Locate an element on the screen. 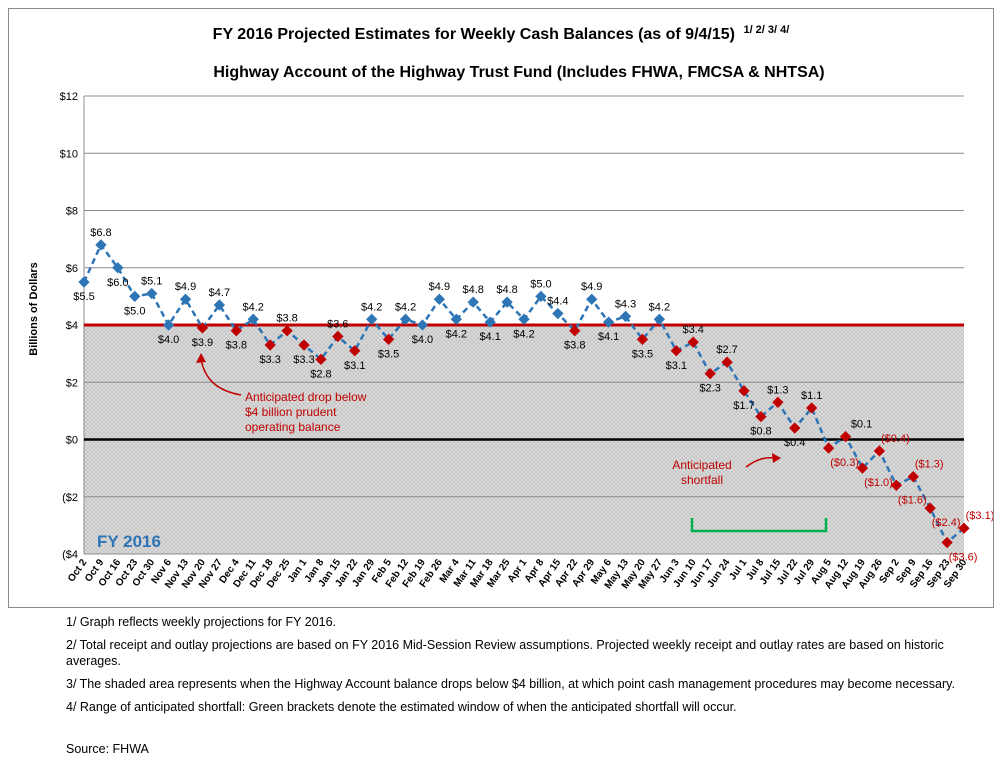 This screenshot has width=1003, height=768. data-label: ($2.4) is located at coordinates (946, 523).